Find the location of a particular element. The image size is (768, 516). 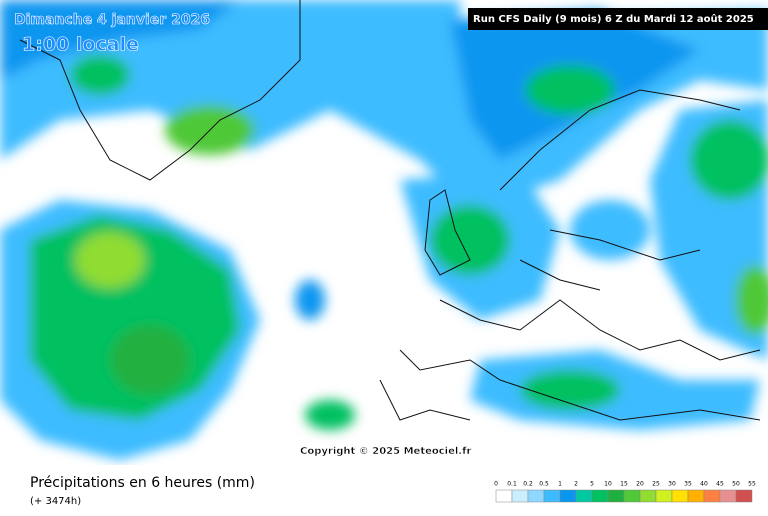

legend-label: 40 is located at coordinates (704, 484).